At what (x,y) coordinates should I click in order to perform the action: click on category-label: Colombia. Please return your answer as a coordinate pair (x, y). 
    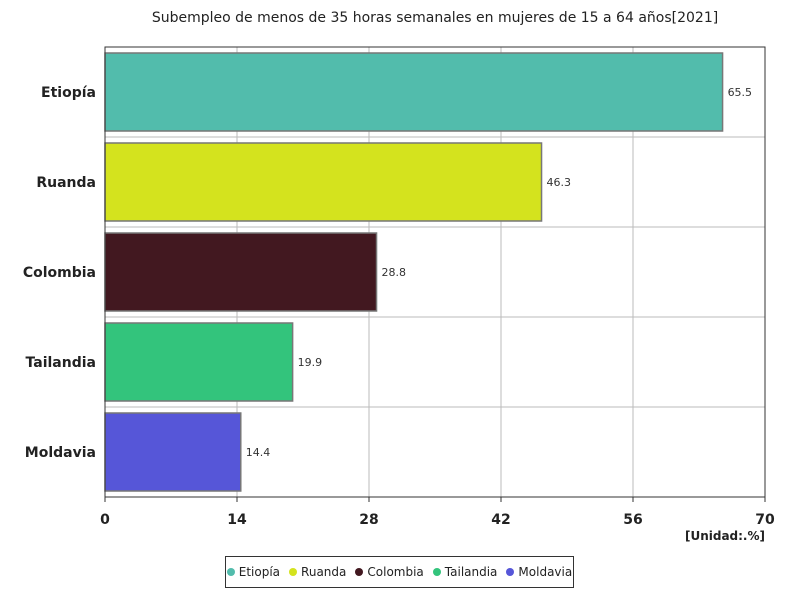
    Looking at the image, I should click on (59, 273).